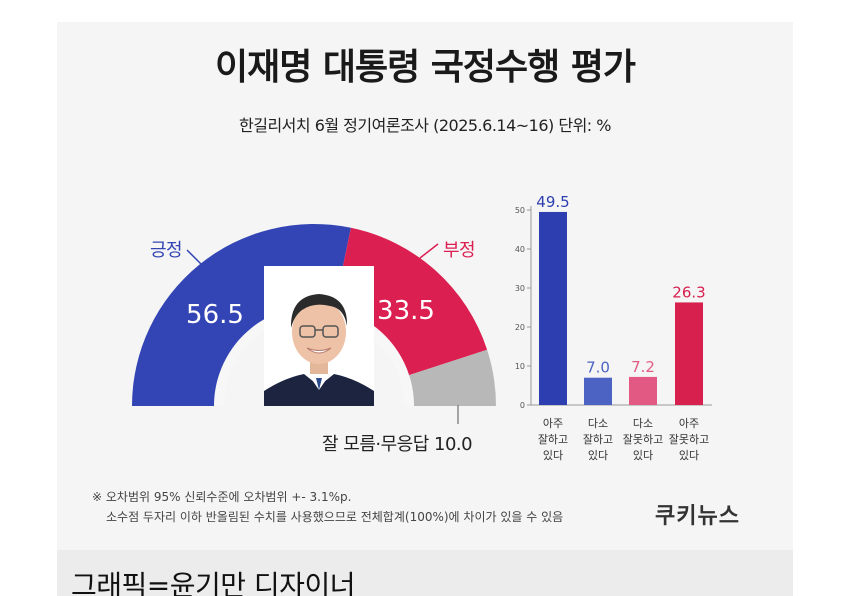 The width and height of the screenshot is (850, 596). I want to click on y-tick-label: 20, so click(520, 327).